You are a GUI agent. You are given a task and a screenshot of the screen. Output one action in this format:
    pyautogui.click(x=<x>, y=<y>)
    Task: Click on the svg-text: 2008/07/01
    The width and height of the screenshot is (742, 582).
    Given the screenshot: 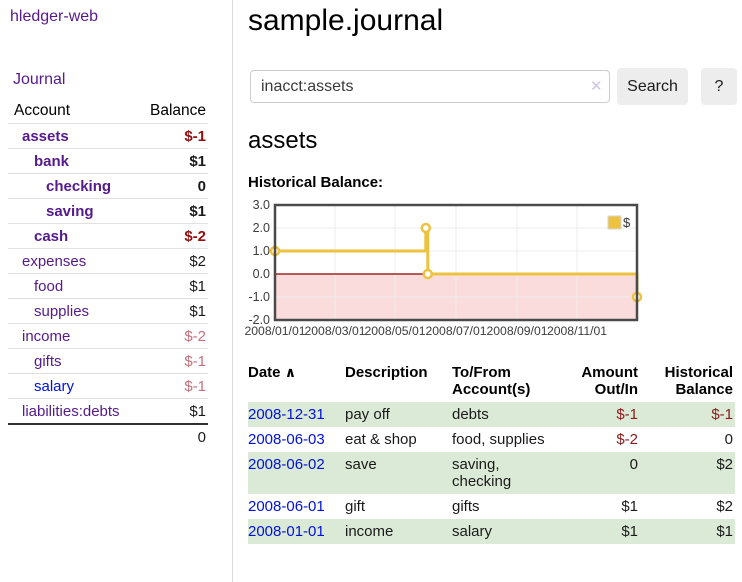 What is the action you would take?
    pyautogui.click(x=456, y=331)
    